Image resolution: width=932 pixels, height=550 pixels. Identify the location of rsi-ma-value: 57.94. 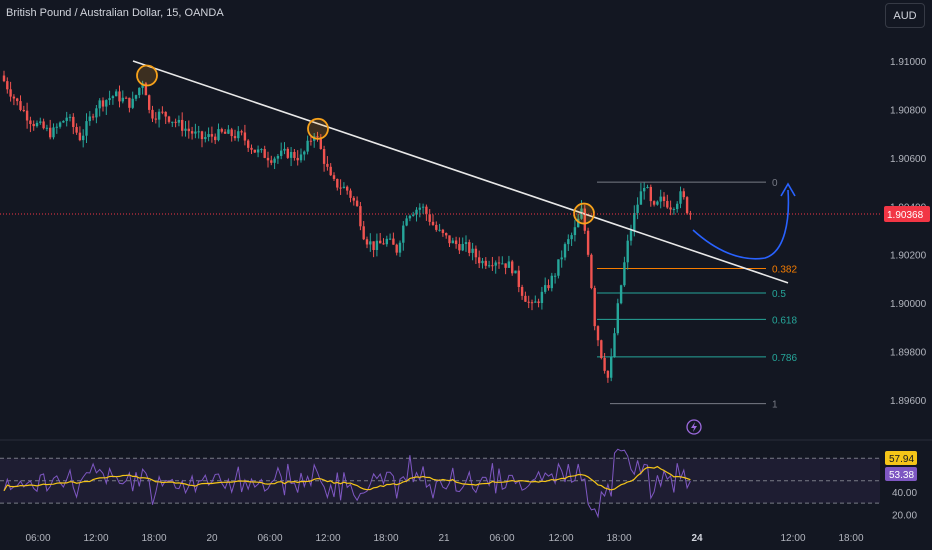
(901, 459).